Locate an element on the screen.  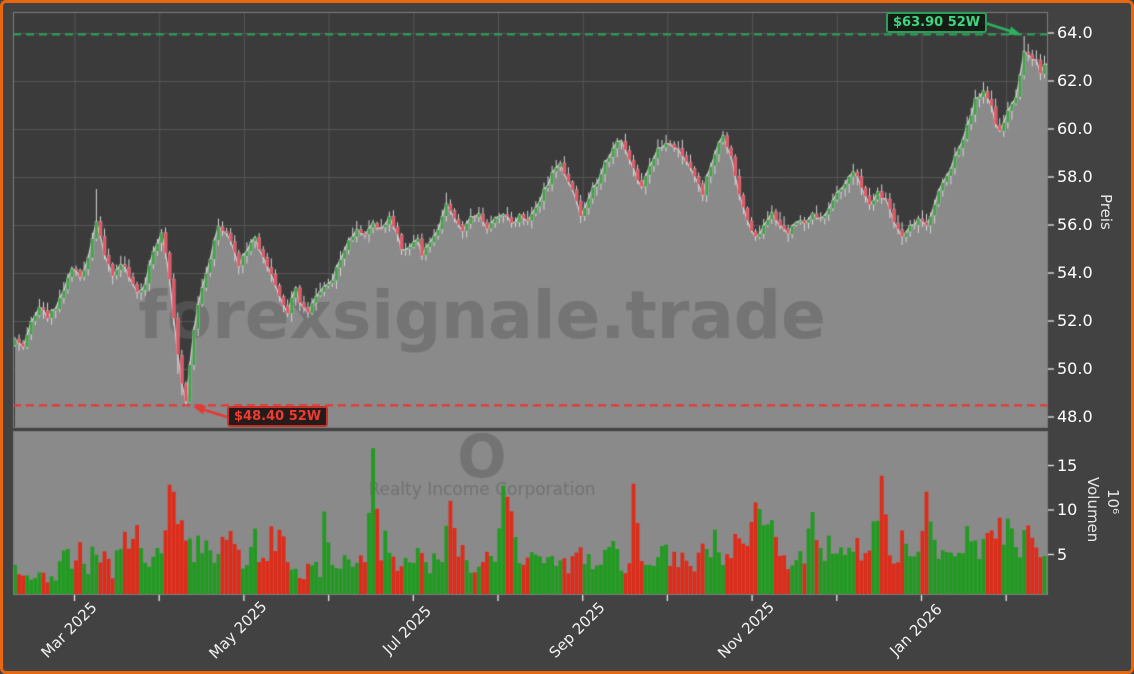
price-tick-label: 54.0 is located at coordinates (1075, 272).